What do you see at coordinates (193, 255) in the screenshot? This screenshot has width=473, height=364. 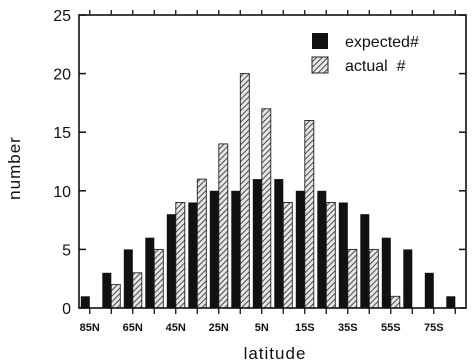 I see `bar-expected-35N` at bounding box center [193, 255].